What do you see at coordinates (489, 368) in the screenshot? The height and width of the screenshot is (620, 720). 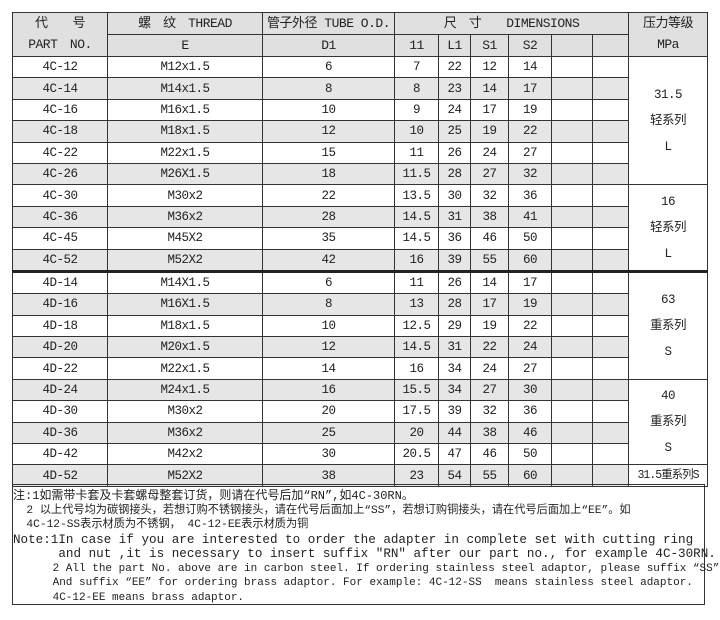 I see `cell-dim-s1: 24` at bounding box center [489, 368].